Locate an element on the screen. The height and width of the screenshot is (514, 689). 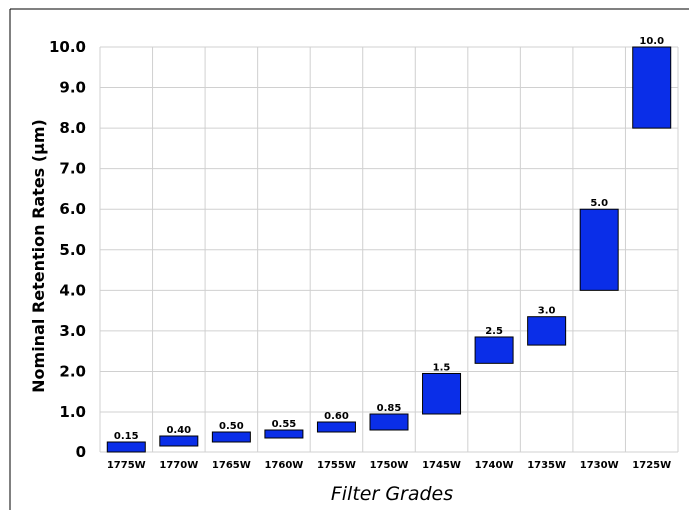
x-tick-label: 1740W is located at coordinates (494, 465).